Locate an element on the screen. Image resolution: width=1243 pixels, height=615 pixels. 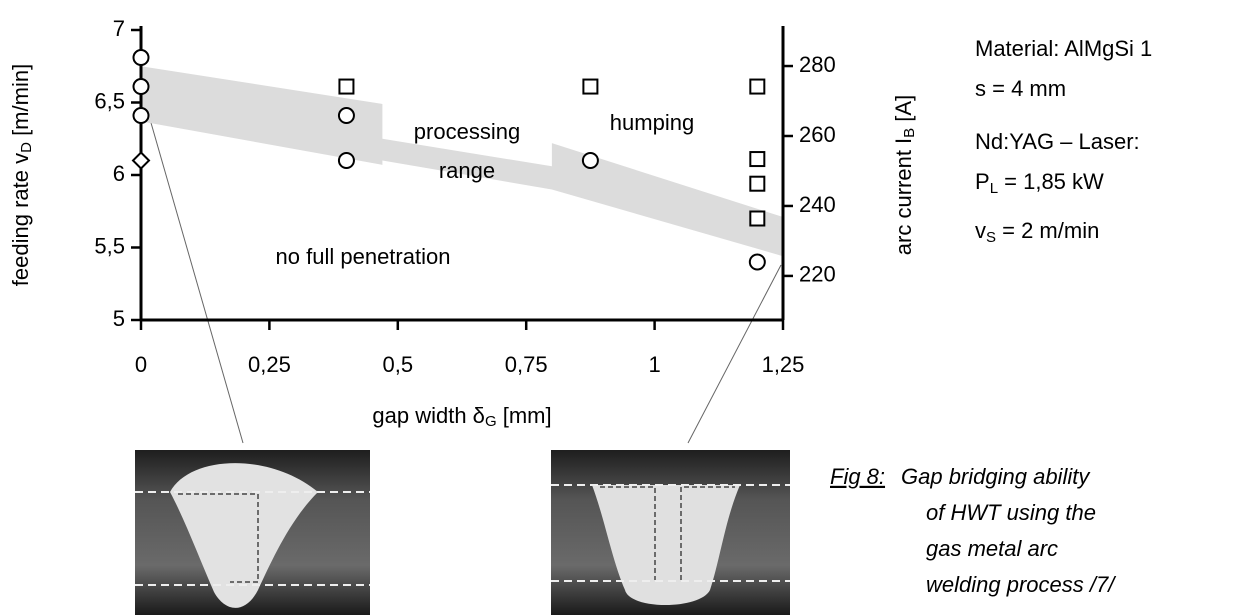
info-text: Material: AlMgSi 1 is located at coordinates (1063, 48).